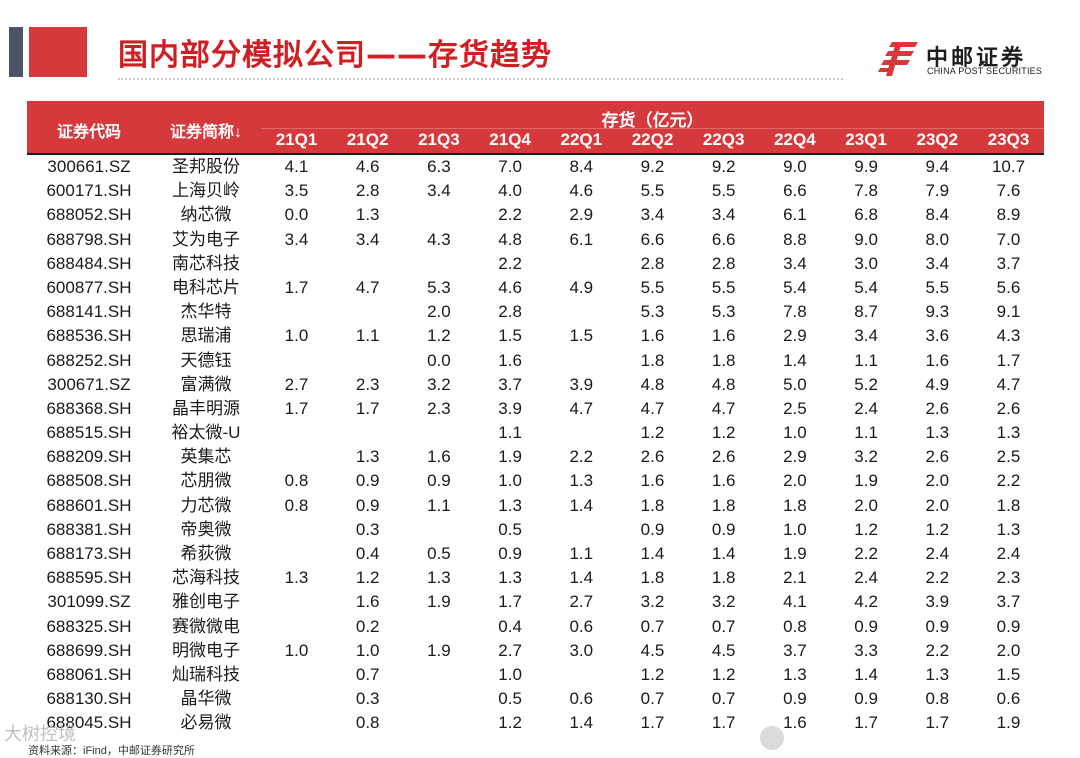 The image size is (1080, 758). Describe the element at coordinates (866, 384) in the screenshot. I see `cell-inventory-value: 5.2` at that location.